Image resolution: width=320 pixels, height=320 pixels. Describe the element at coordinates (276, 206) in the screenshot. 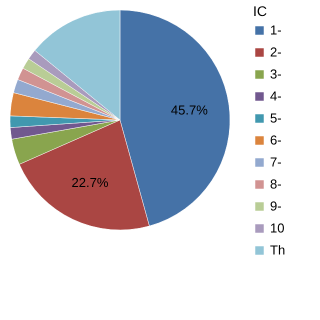

I see `legend-label: 9-` at that location.